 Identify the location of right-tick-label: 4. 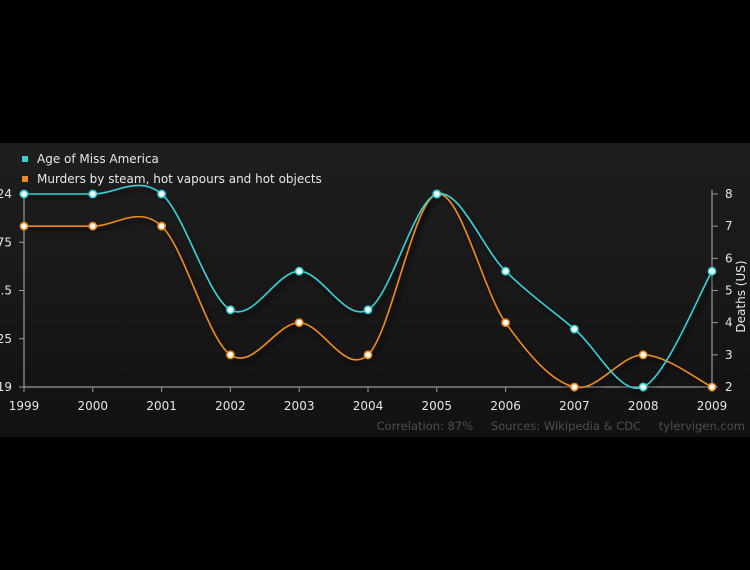
(729, 323).